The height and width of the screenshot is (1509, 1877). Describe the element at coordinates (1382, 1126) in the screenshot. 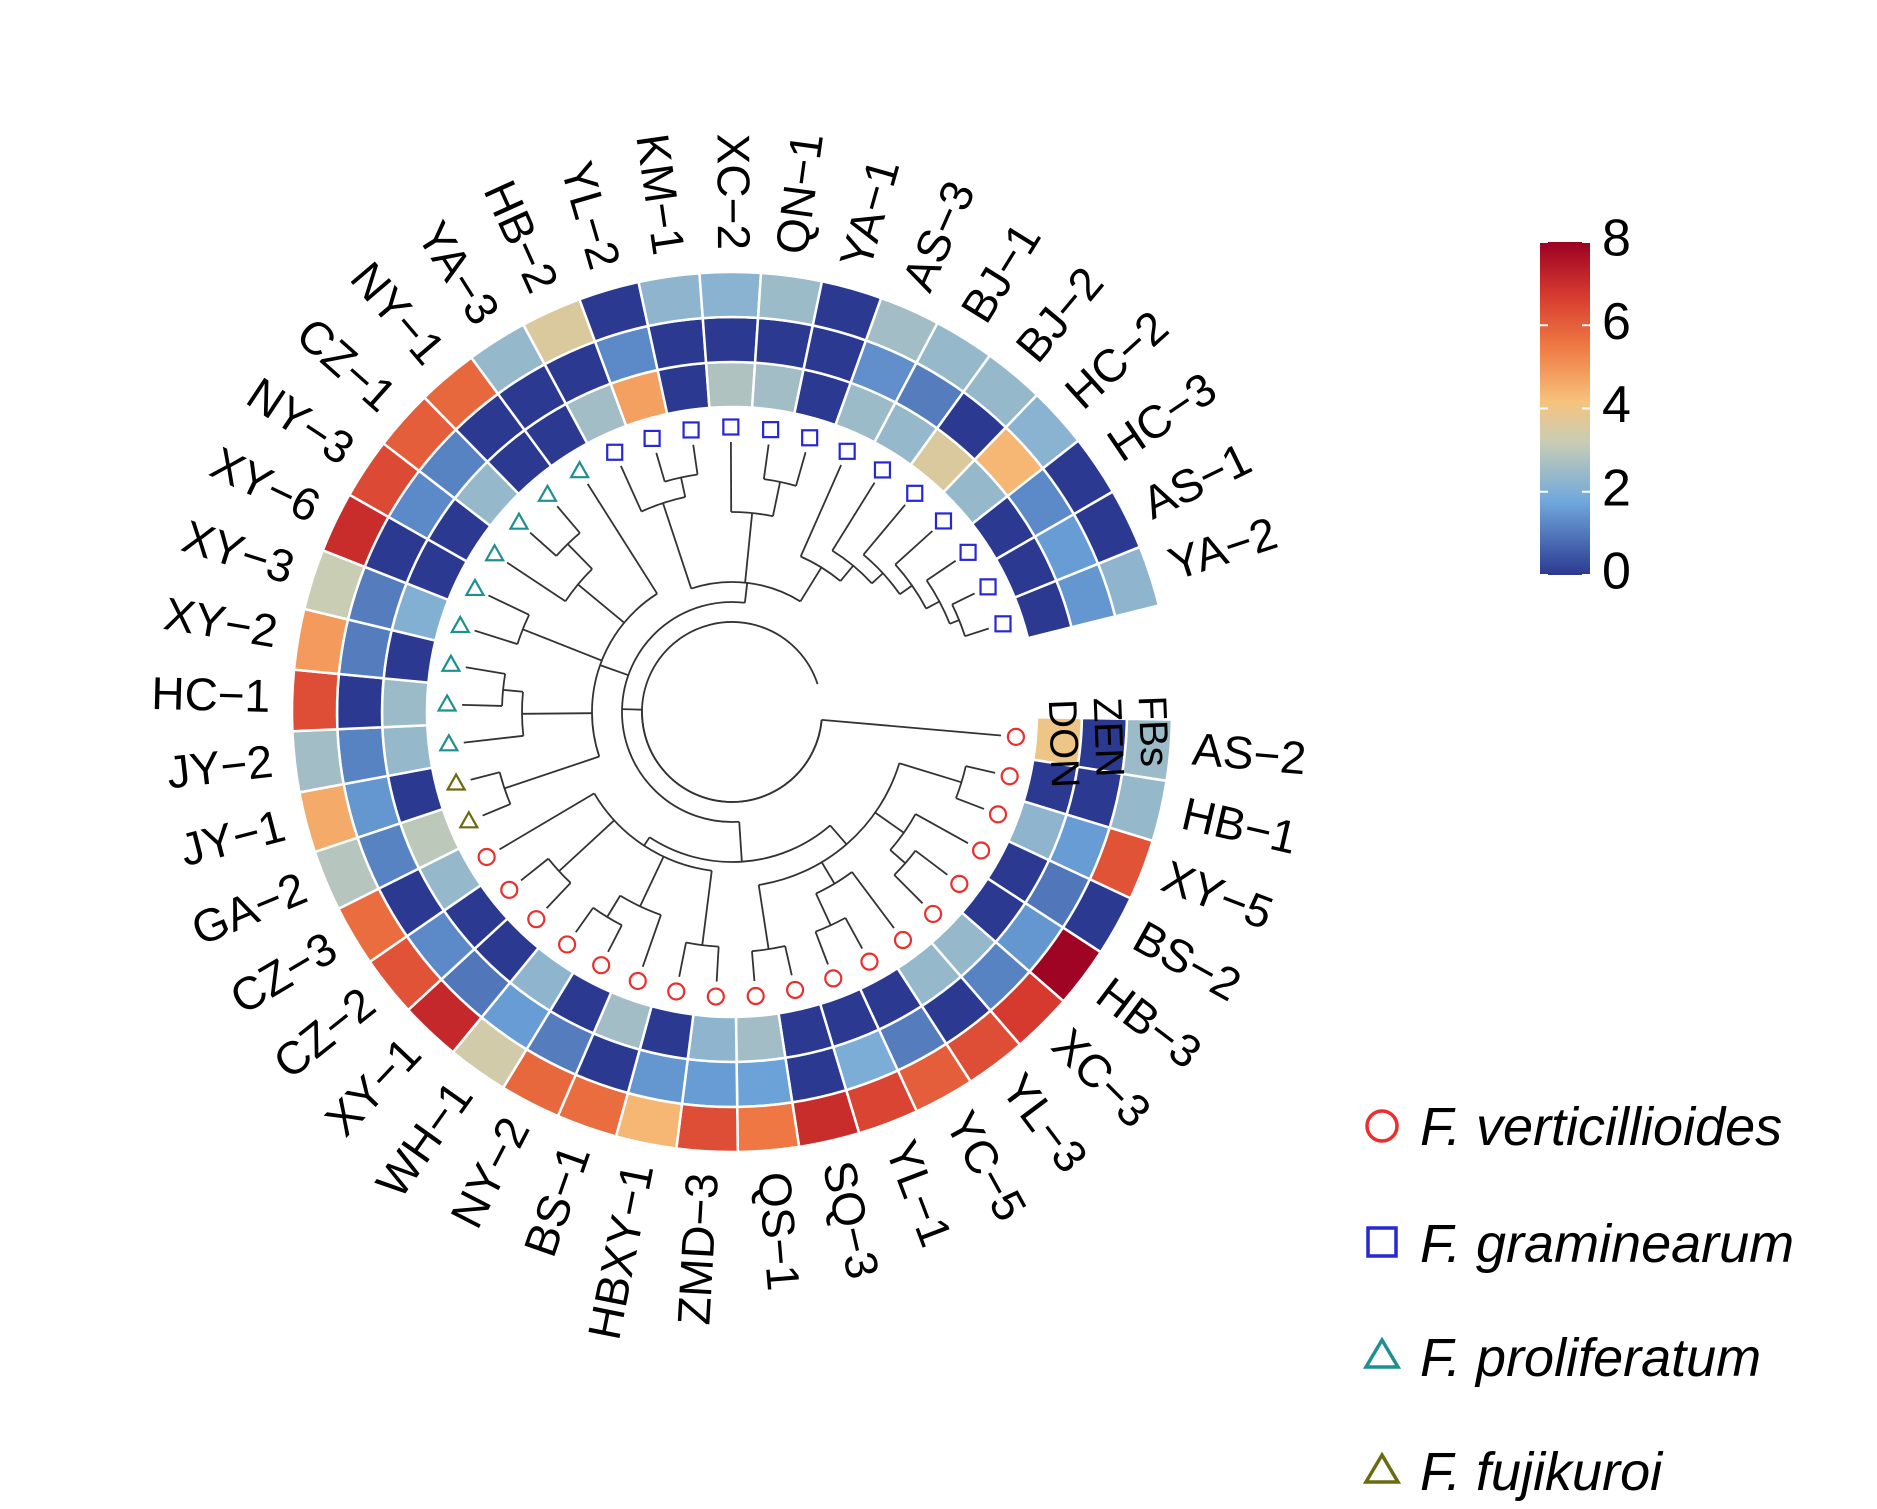

I see `legend-circle-icon` at that location.